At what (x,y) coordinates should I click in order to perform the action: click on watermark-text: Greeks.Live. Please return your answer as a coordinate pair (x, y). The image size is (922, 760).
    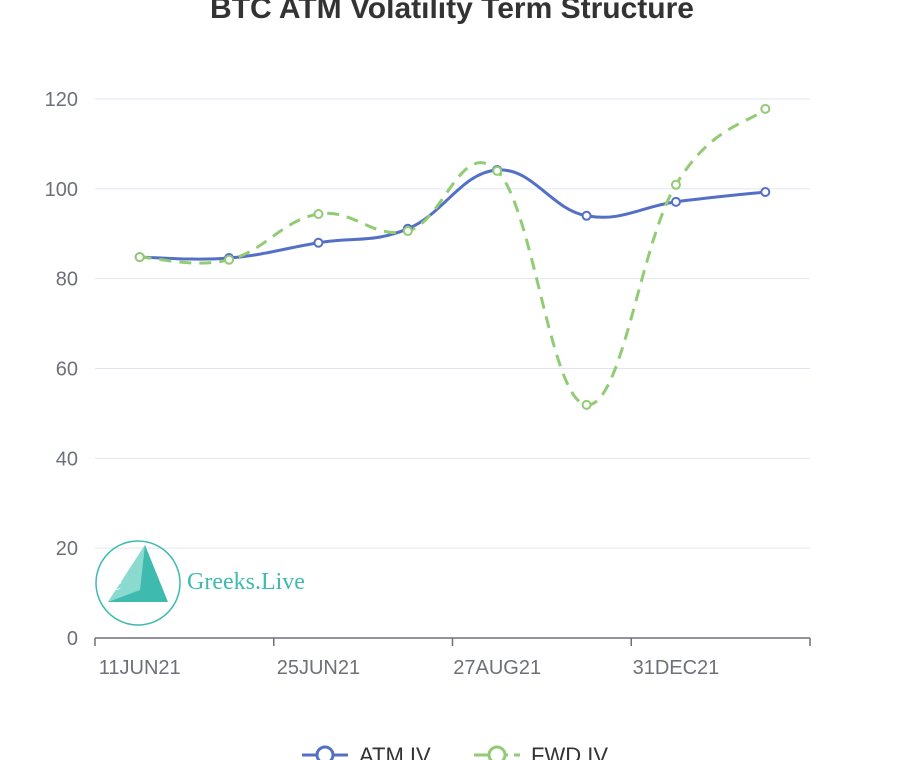
    Looking at the image, I should click on (246, 582).